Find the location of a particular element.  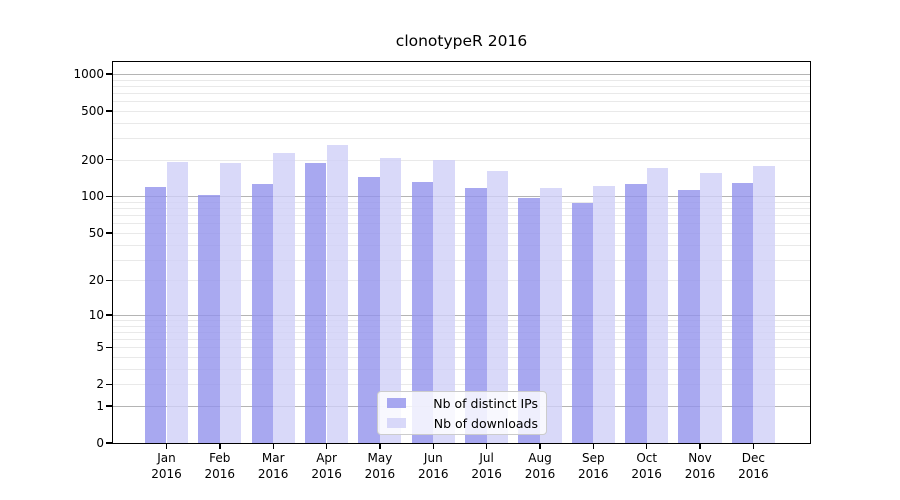

bar-downloads-oct is located at coordinates (657, 305).